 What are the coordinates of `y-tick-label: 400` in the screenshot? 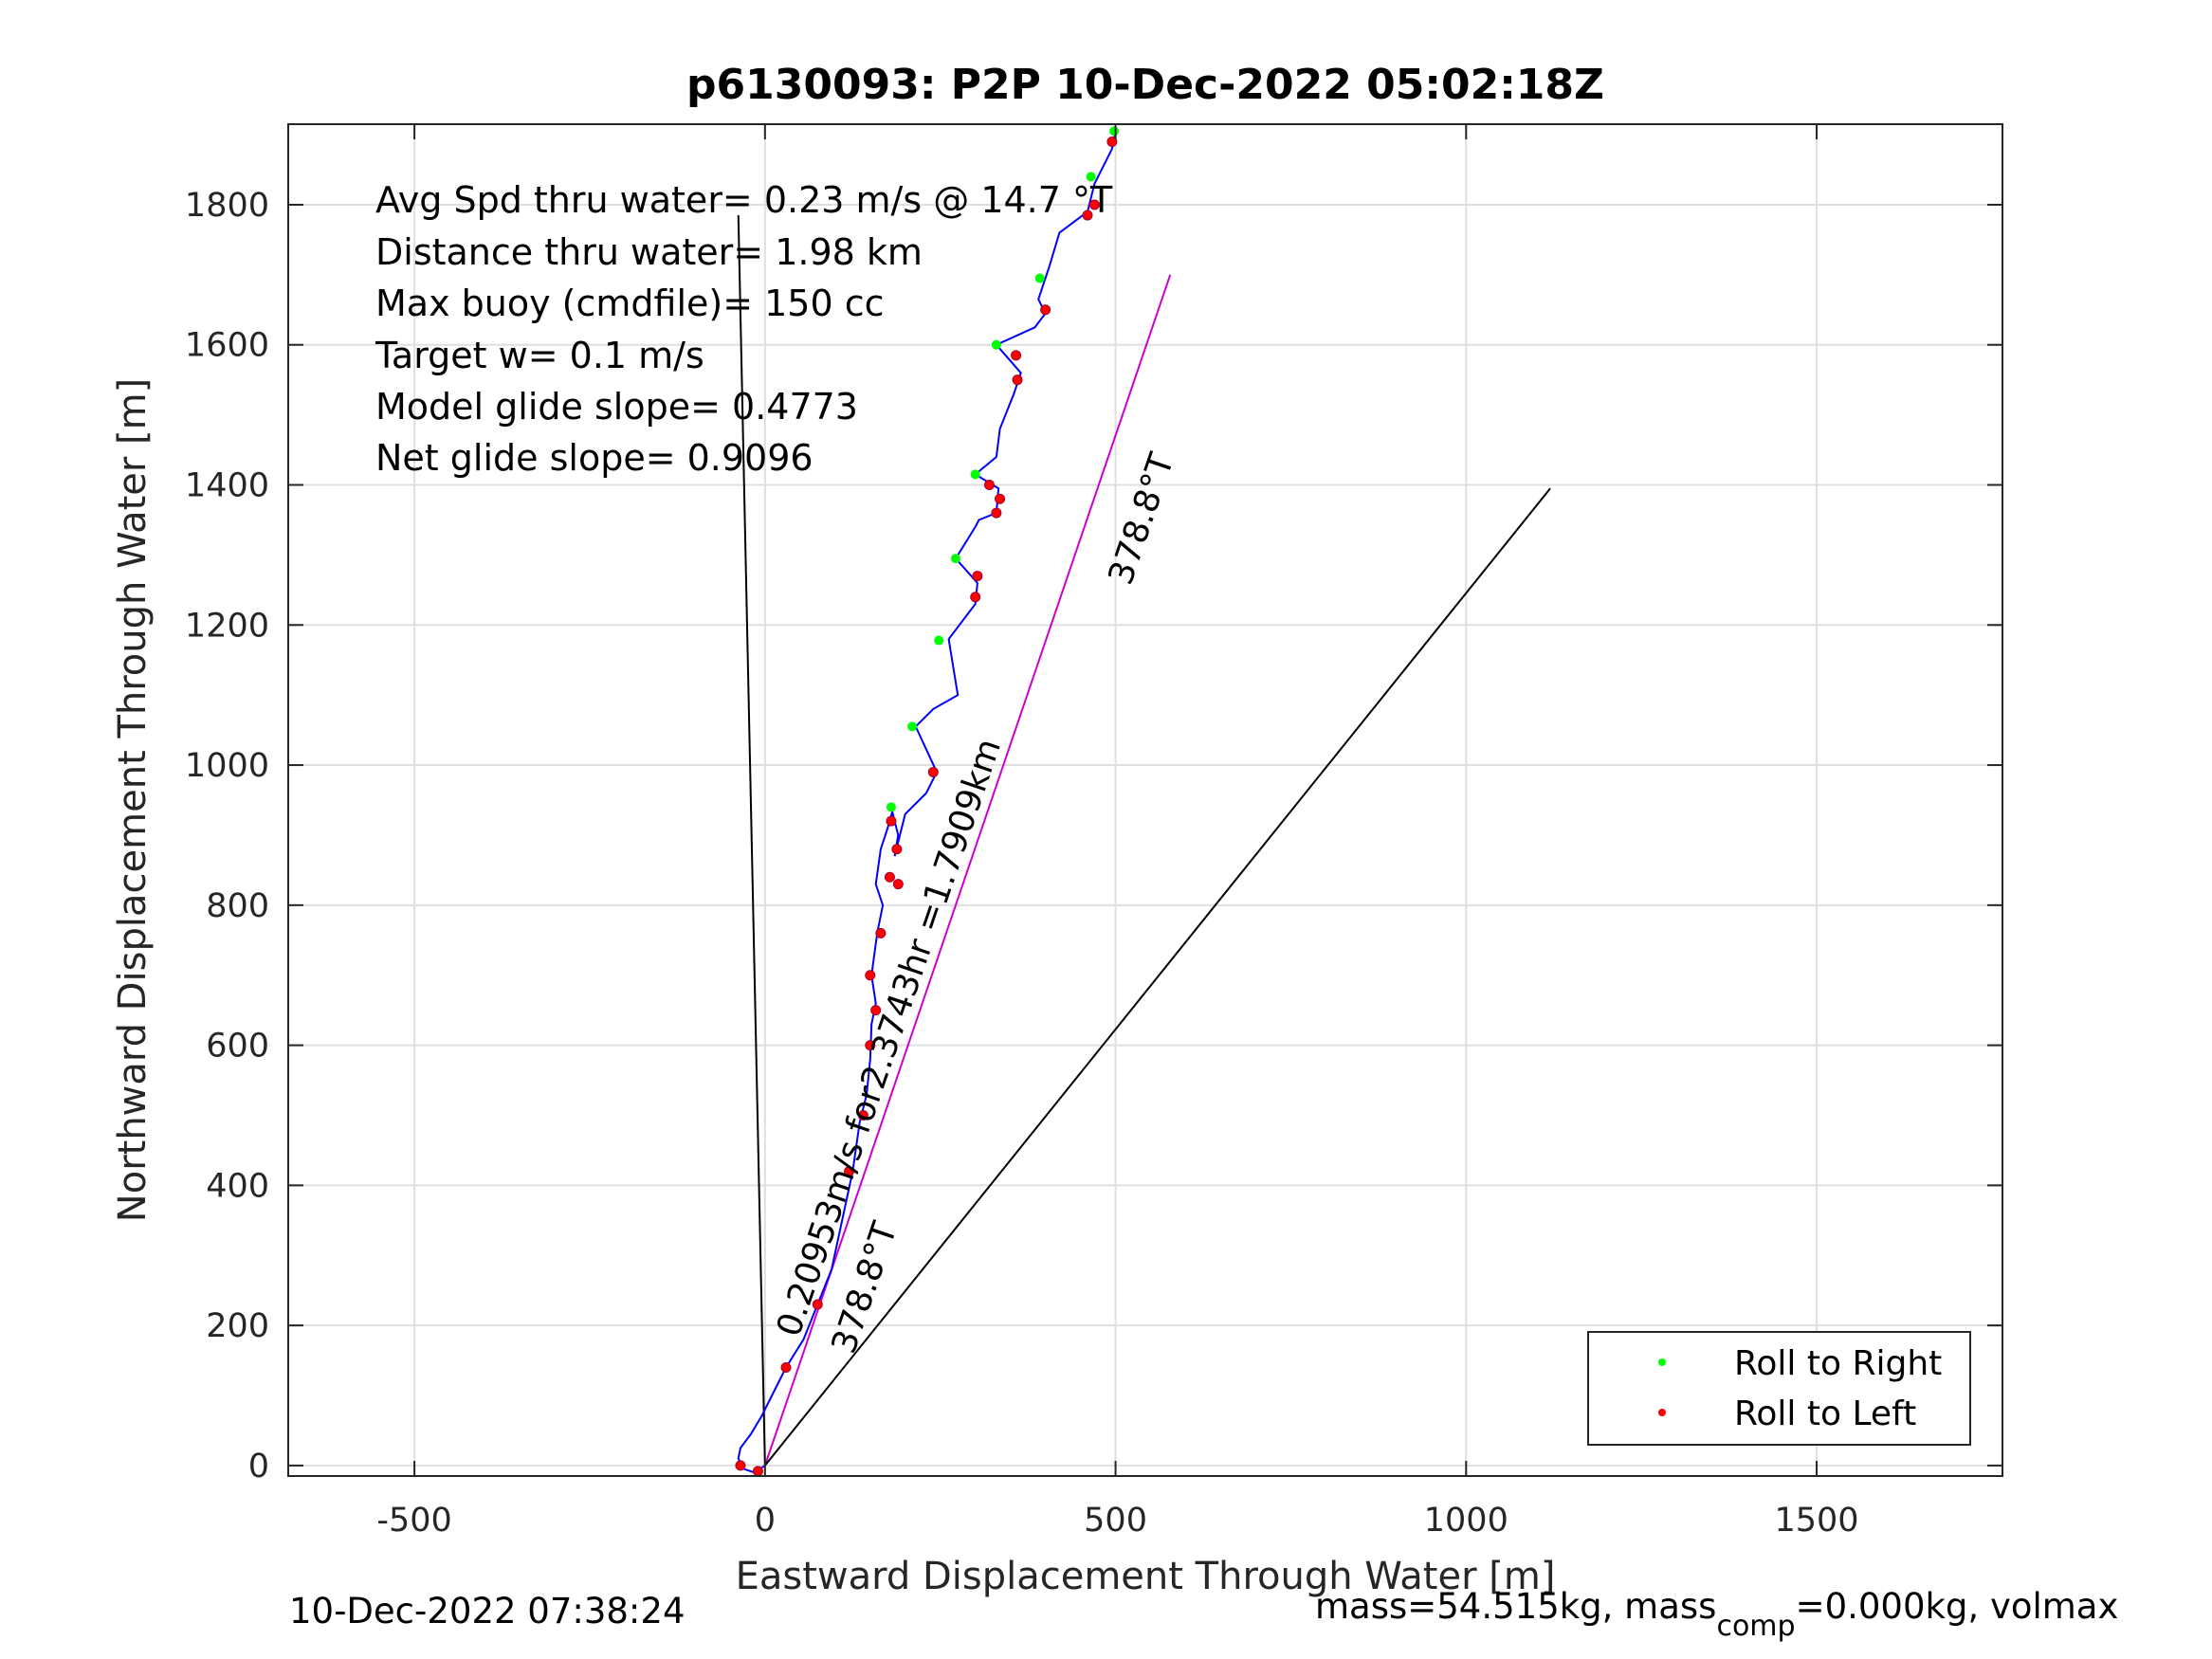 It's located at (237, 1186).